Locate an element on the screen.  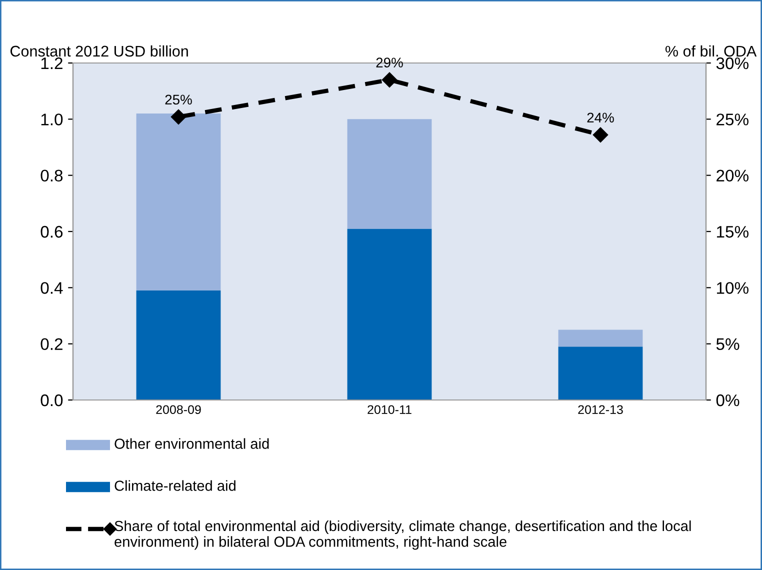
y-tick-label: 0.8 is located at coordinates (51, 176).